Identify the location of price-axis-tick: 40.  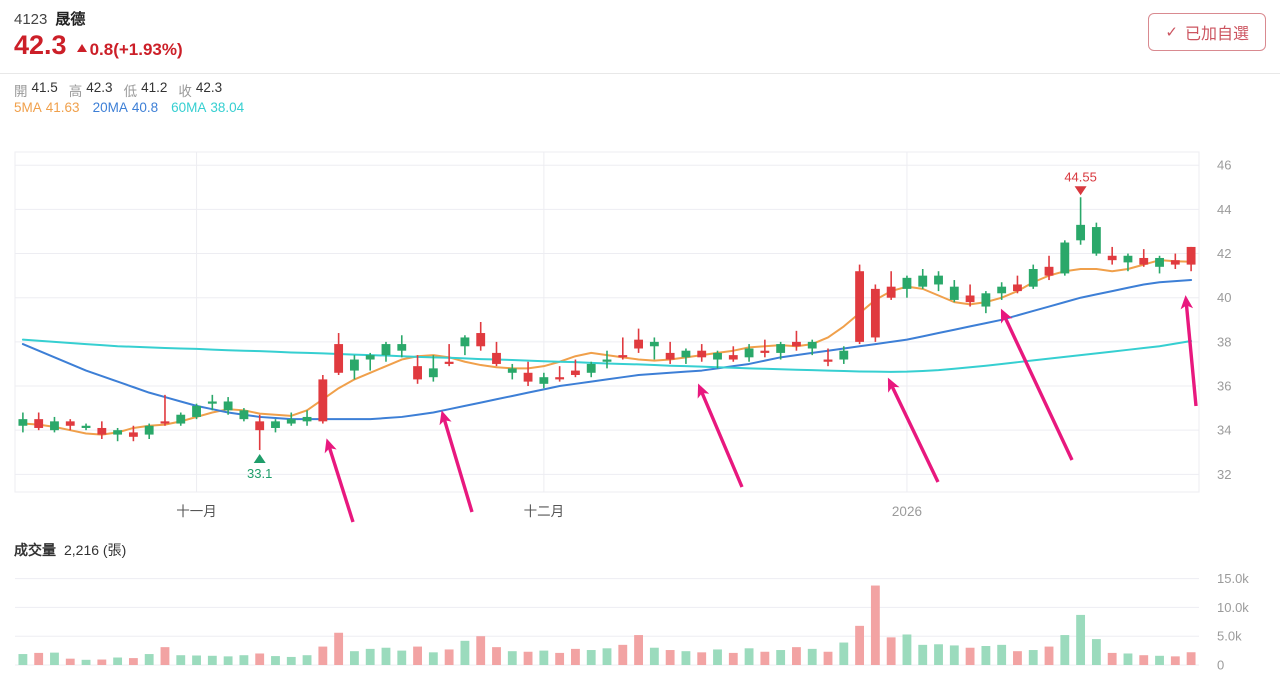
(1224, 297).